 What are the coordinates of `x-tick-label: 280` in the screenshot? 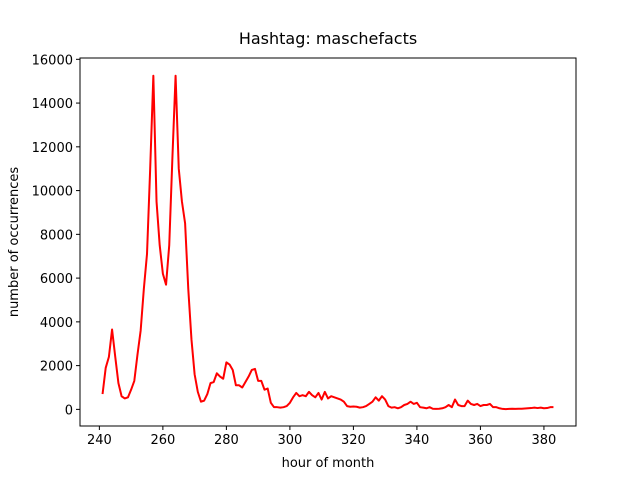 It's located at (226, 440).